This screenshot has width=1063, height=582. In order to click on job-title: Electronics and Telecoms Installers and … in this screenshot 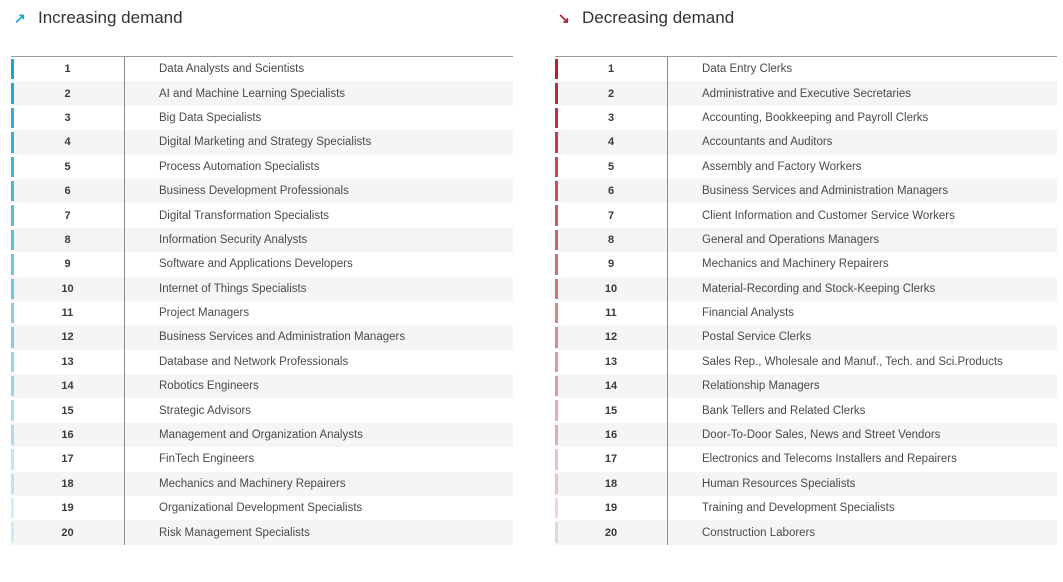, I will do `click(829, 459)`.